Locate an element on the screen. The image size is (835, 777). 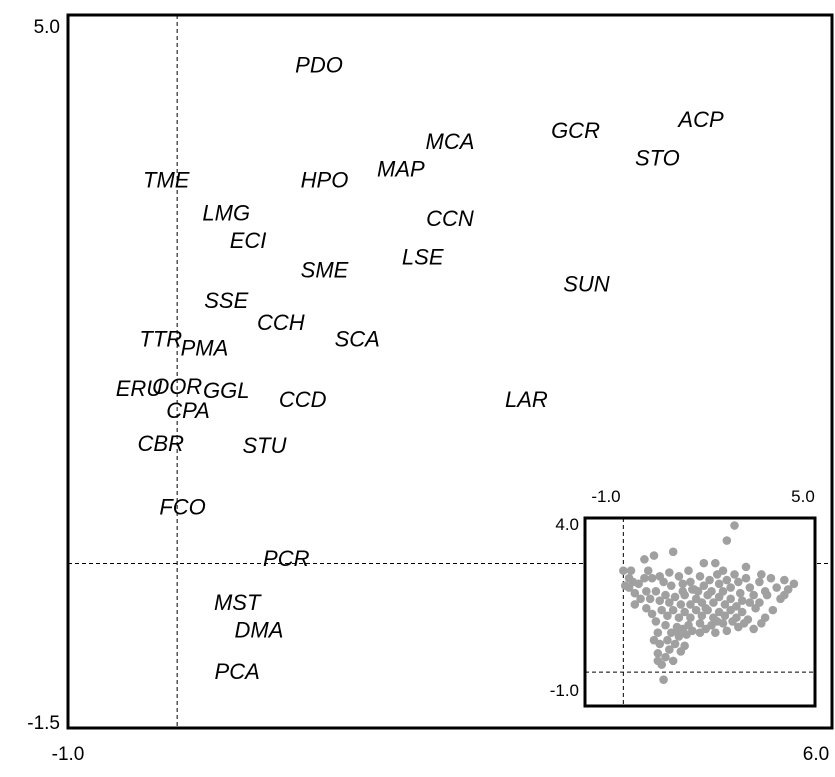
species-label-sto: STO is located at coordinates (657, 158).